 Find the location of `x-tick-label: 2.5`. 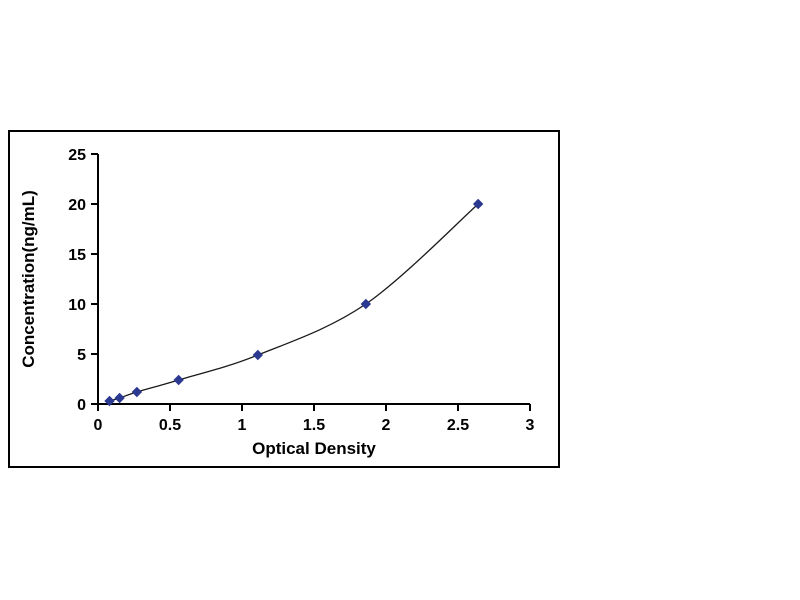

x-tick-label: 2.5 is located at coordinates (458, 425).